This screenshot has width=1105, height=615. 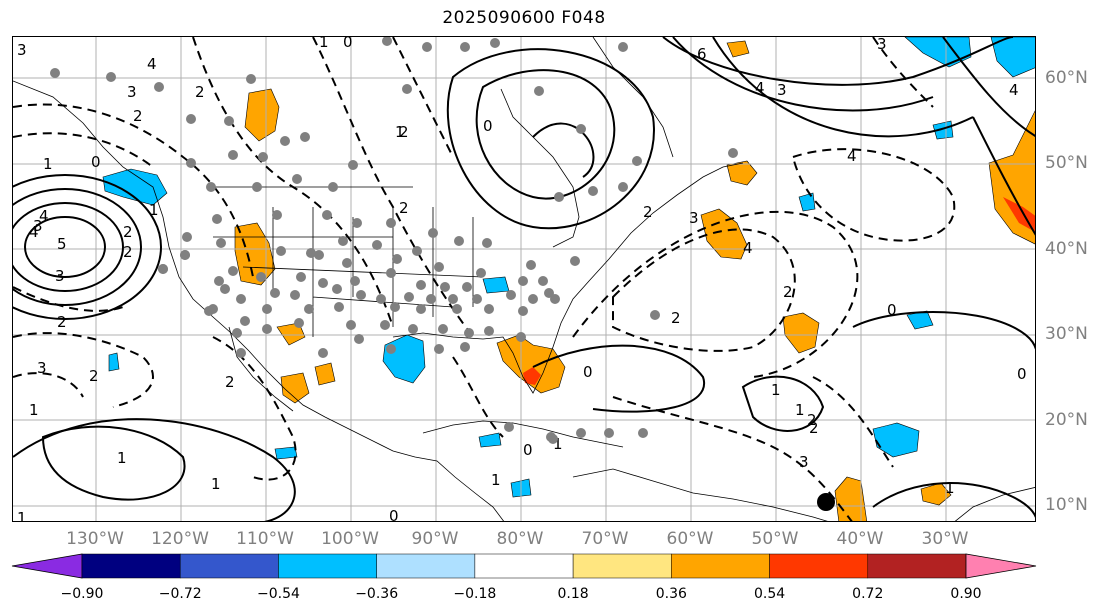 What do you see at coordinates (1066, 420) in the screenshot?
I see `lat-label: 20°N` at bounding box center [1066, 420].